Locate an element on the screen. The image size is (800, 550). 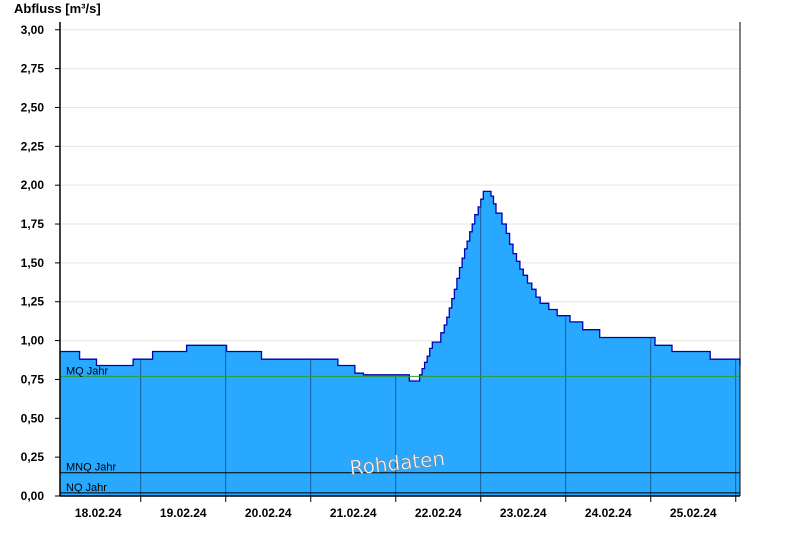
y-axis-label: Abfluss [m³/s] is located at coordinates (57, 8).